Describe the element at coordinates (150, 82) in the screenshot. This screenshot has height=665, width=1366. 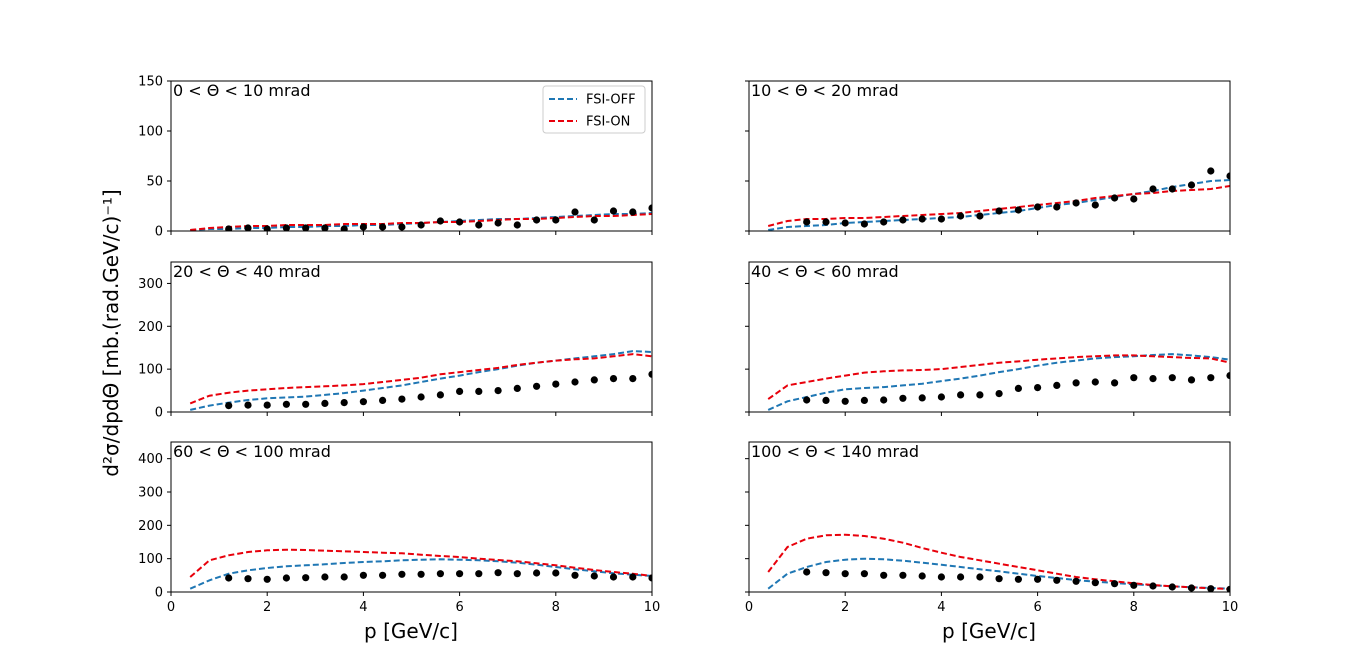
I see `y-tick-label: 150` at that location.